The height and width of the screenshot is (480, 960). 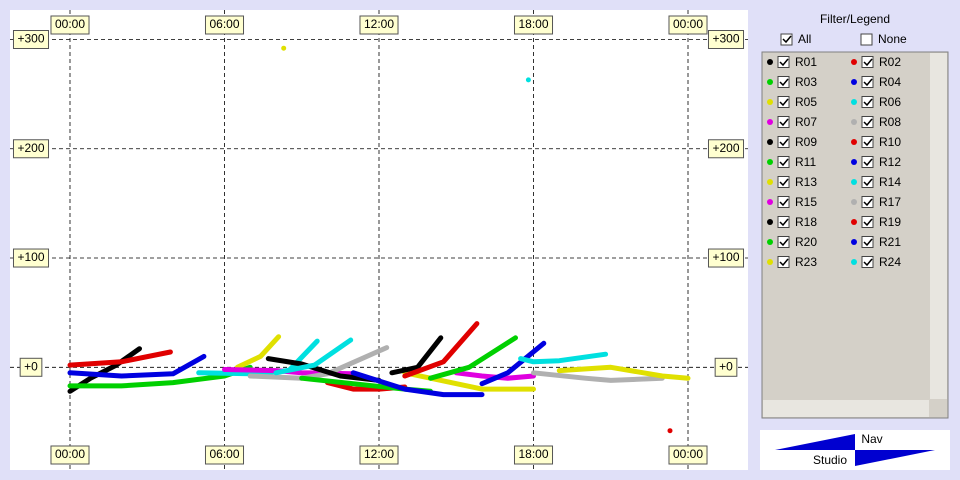 What do you see at coordinates (379, 455) in the screenshot?
I see `x-tick-label: 12:00` at bounding box center [379, 455].